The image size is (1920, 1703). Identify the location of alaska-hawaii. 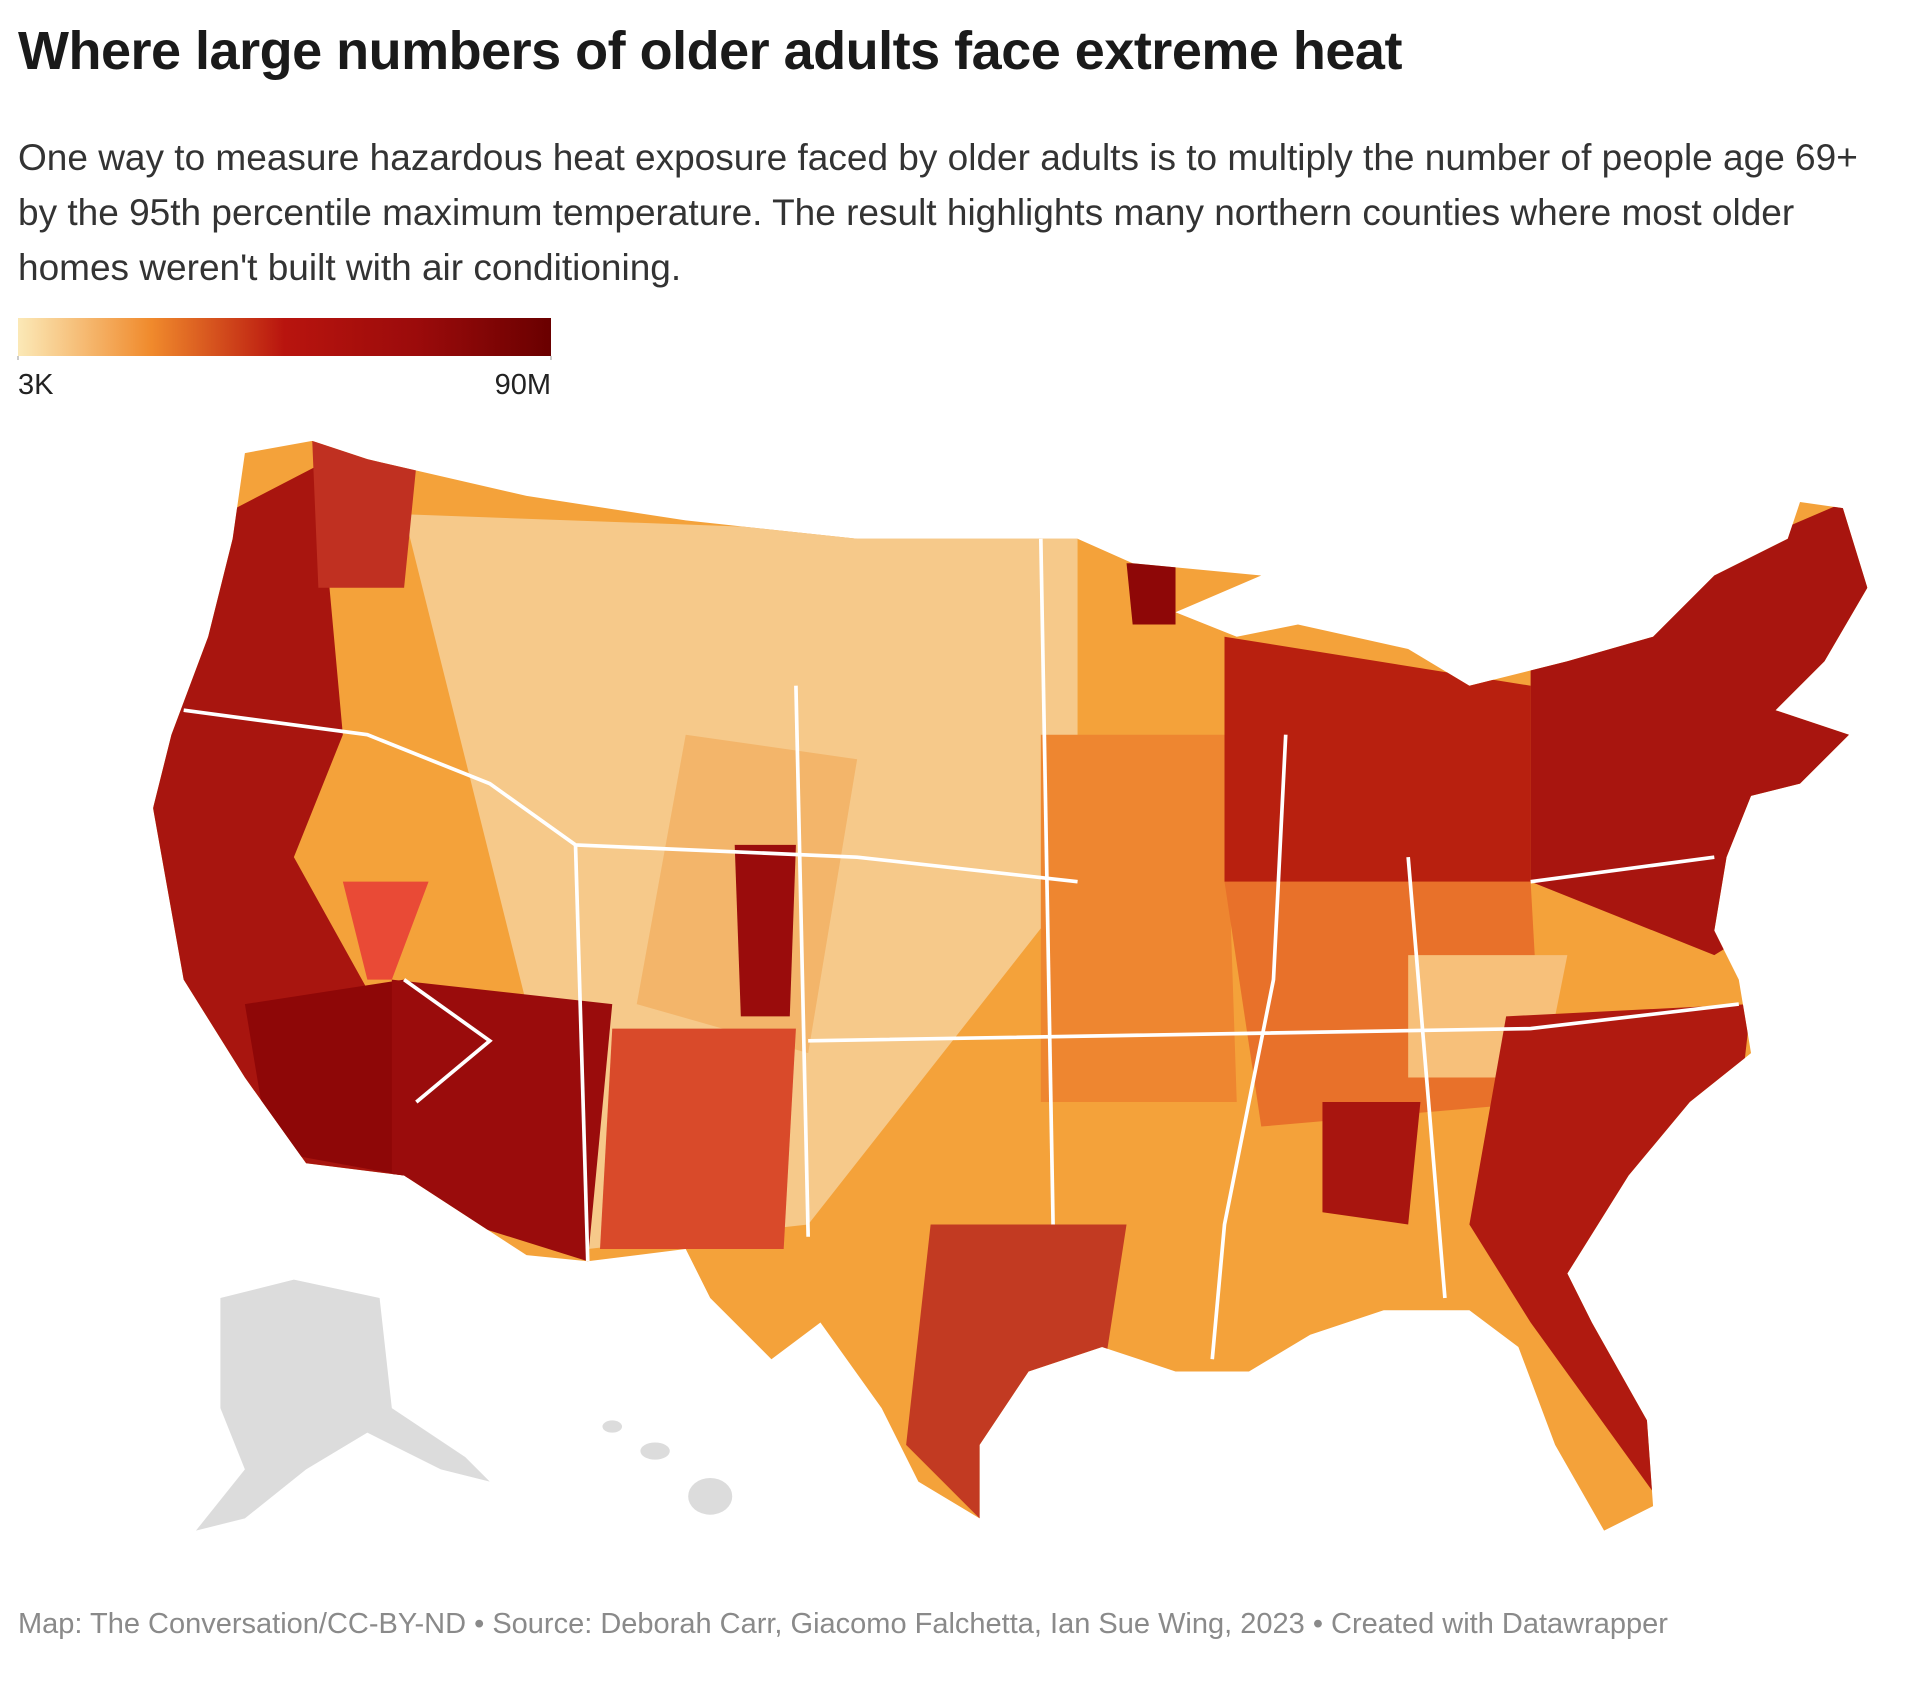
(464, 1405).